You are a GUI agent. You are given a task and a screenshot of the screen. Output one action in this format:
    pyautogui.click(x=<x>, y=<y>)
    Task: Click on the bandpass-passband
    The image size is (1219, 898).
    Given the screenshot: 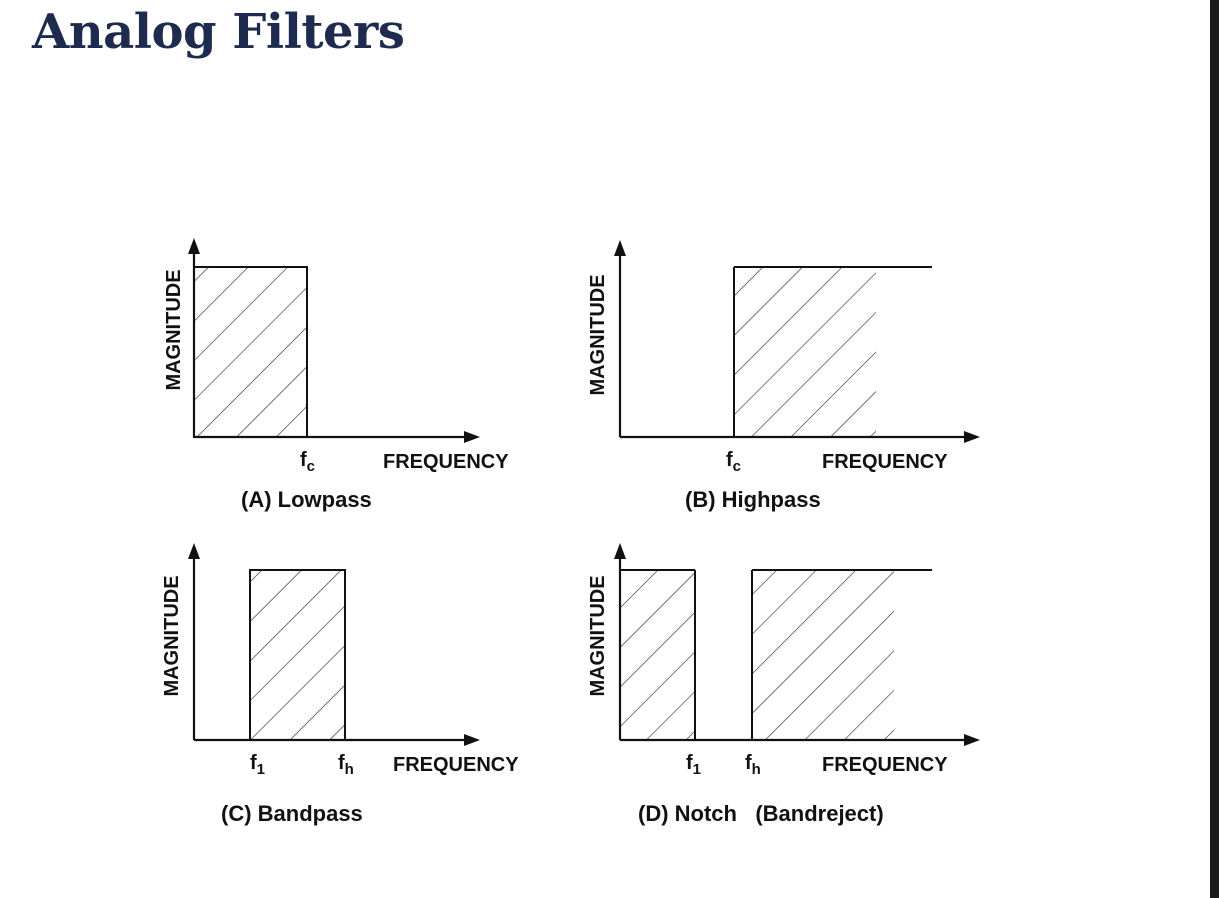 What is the action you would take?
    pyautogui.click(x=297, y=655)
    